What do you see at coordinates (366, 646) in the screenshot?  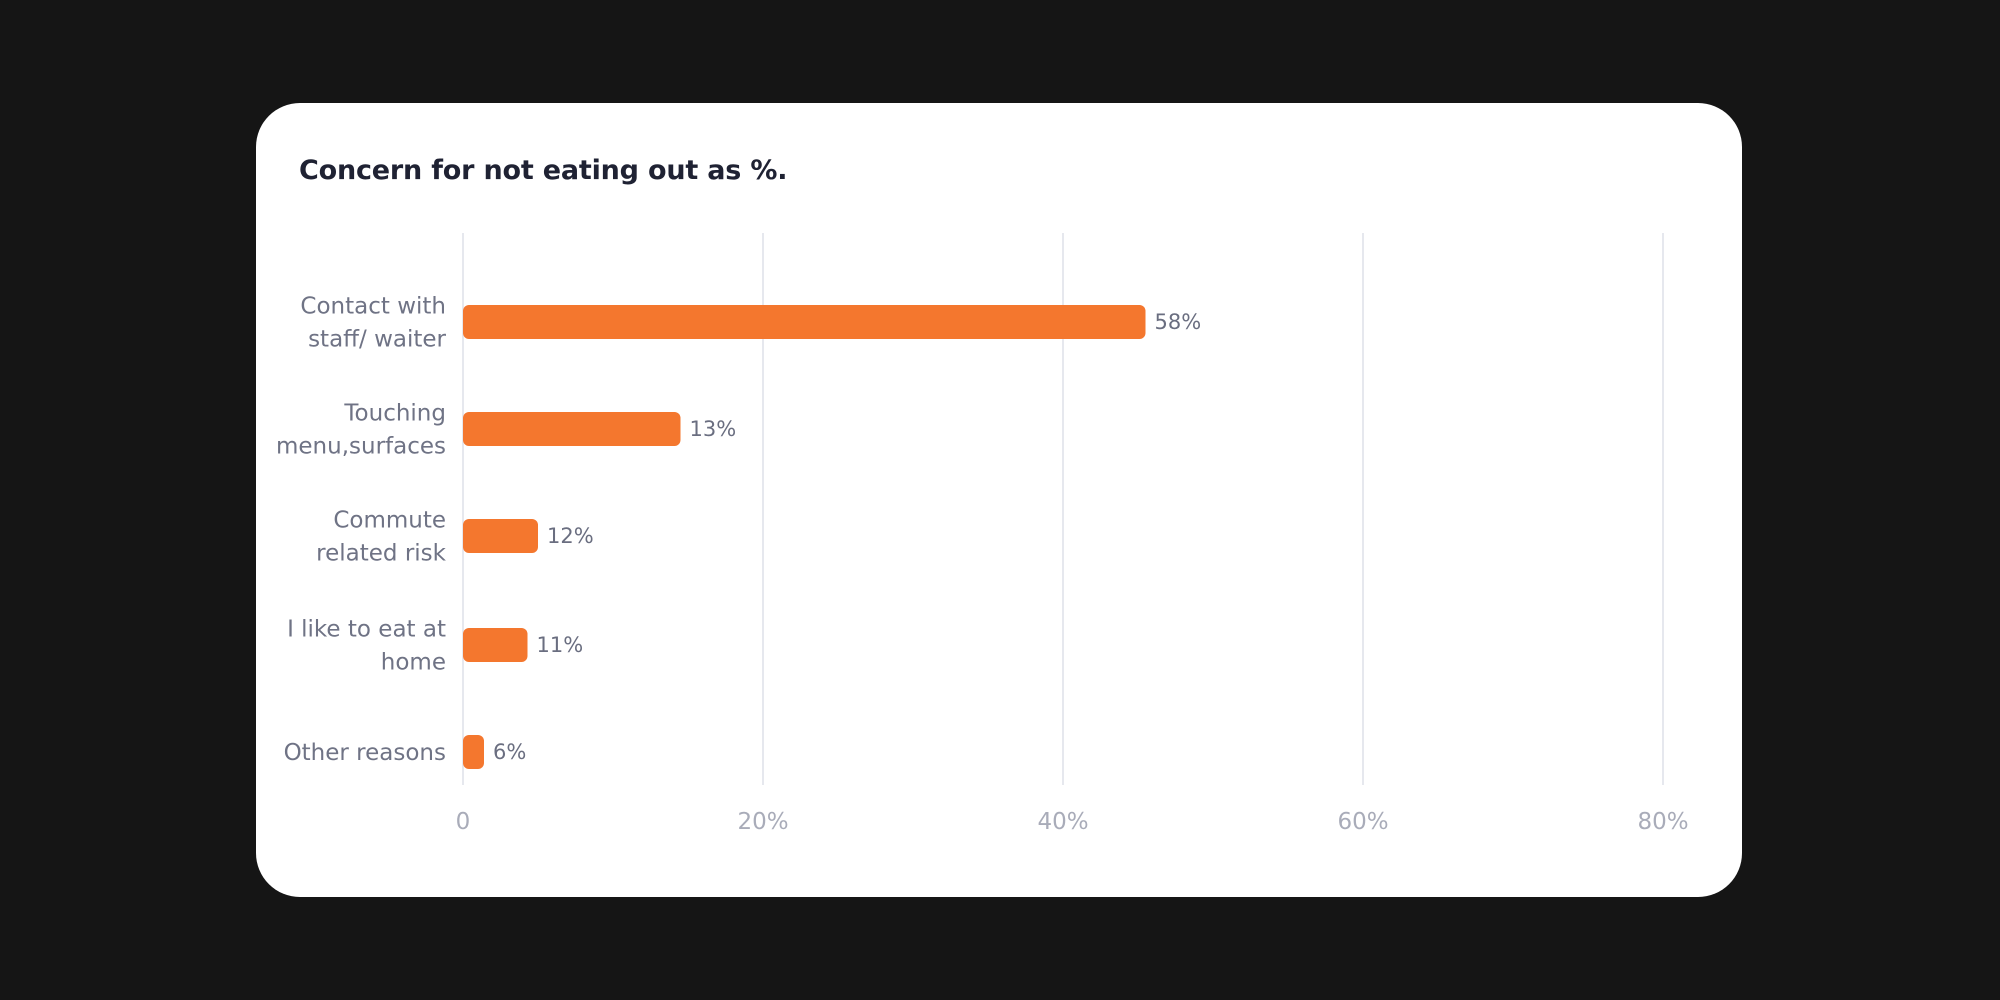 I see `category-label: I like to eat at home` at bounding box center [366, 646].